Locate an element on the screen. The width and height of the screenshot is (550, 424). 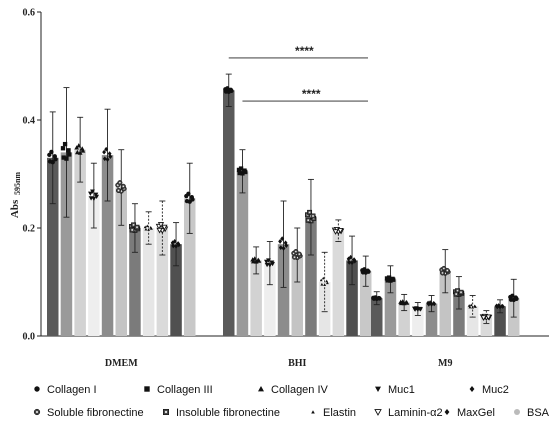
point-0-6-4-dot is located at coordinates (137, 227).